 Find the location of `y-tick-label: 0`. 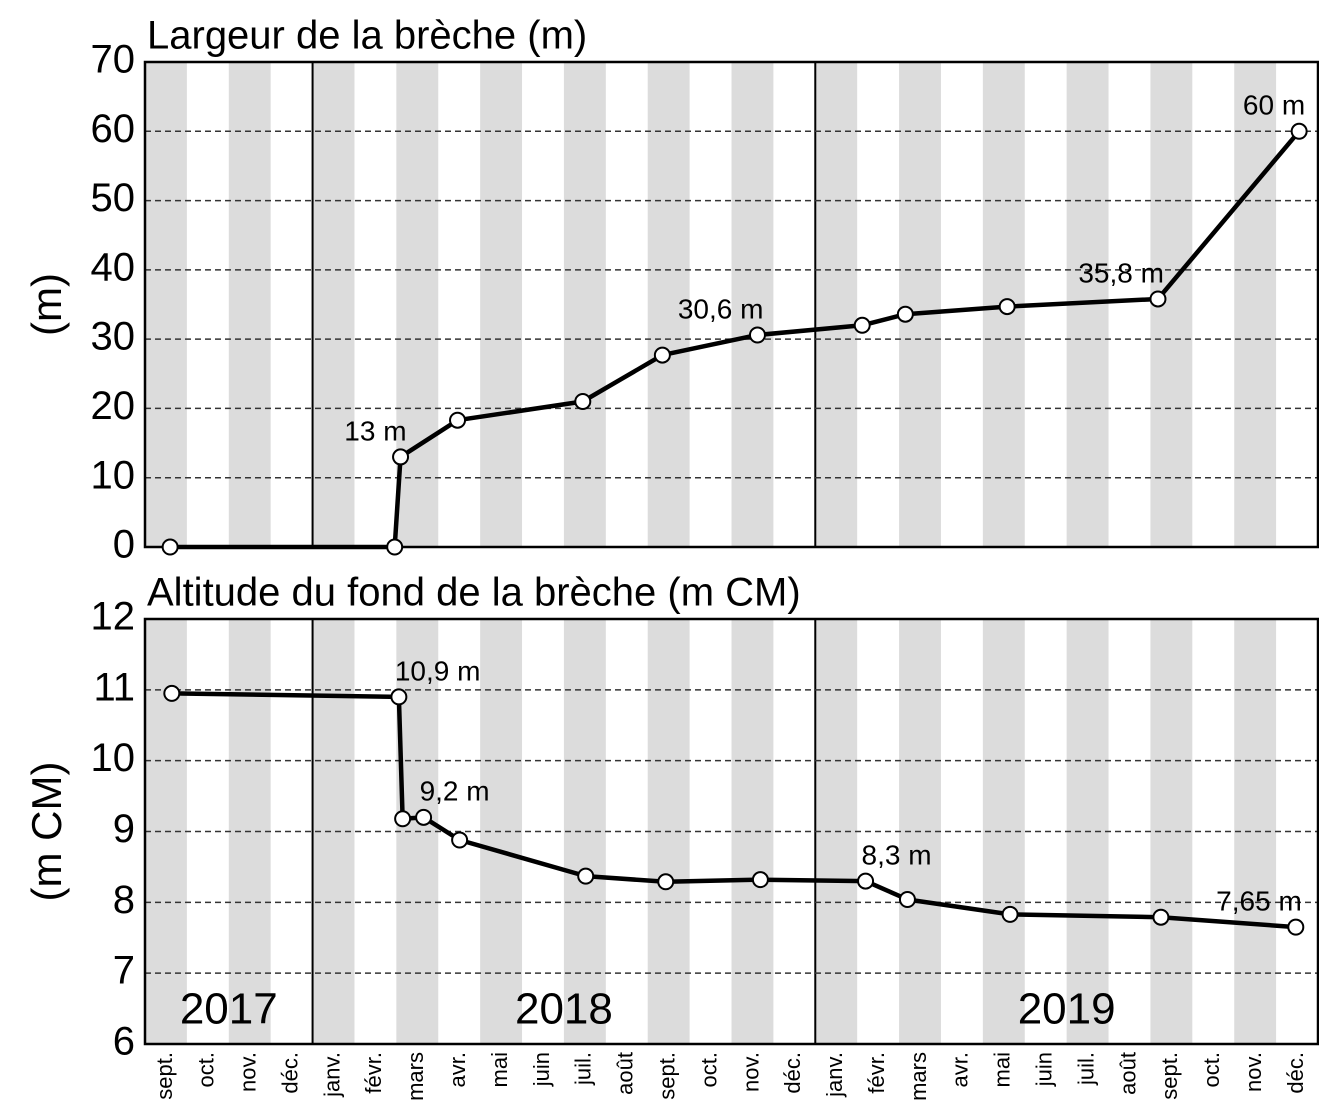

y-tick-label: 0 is located at coordinates (124, 545).